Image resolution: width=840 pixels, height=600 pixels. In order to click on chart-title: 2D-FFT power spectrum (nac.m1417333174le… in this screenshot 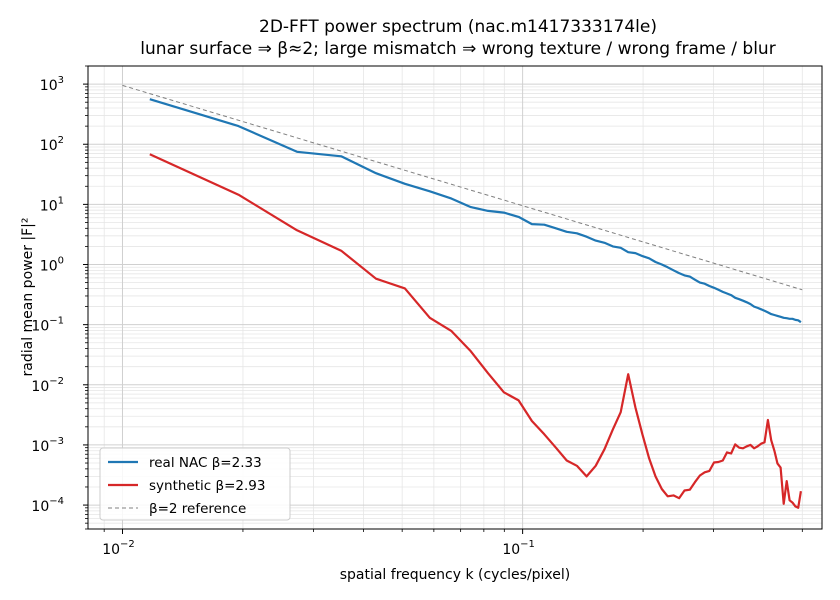, I will do `click(458, 27)`.